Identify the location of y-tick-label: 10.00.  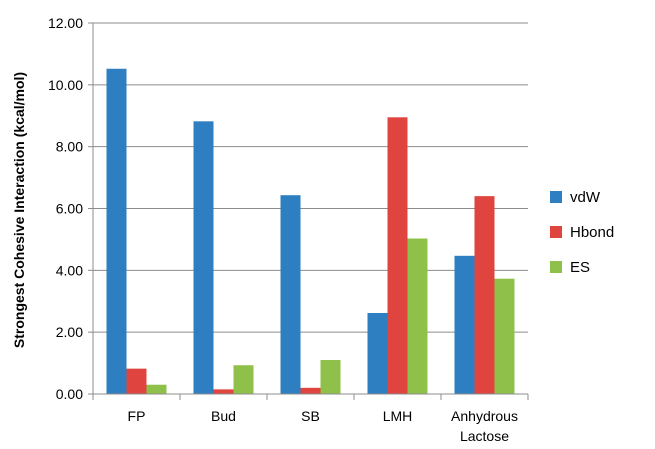
(65, 85).